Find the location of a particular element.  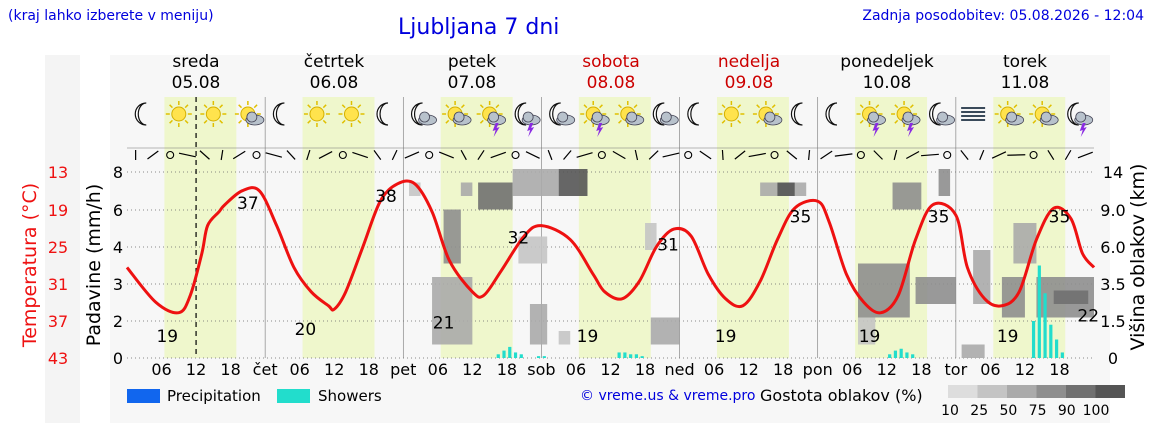

cloud-height-tick: 14 is located at coordinates (1113, 172).